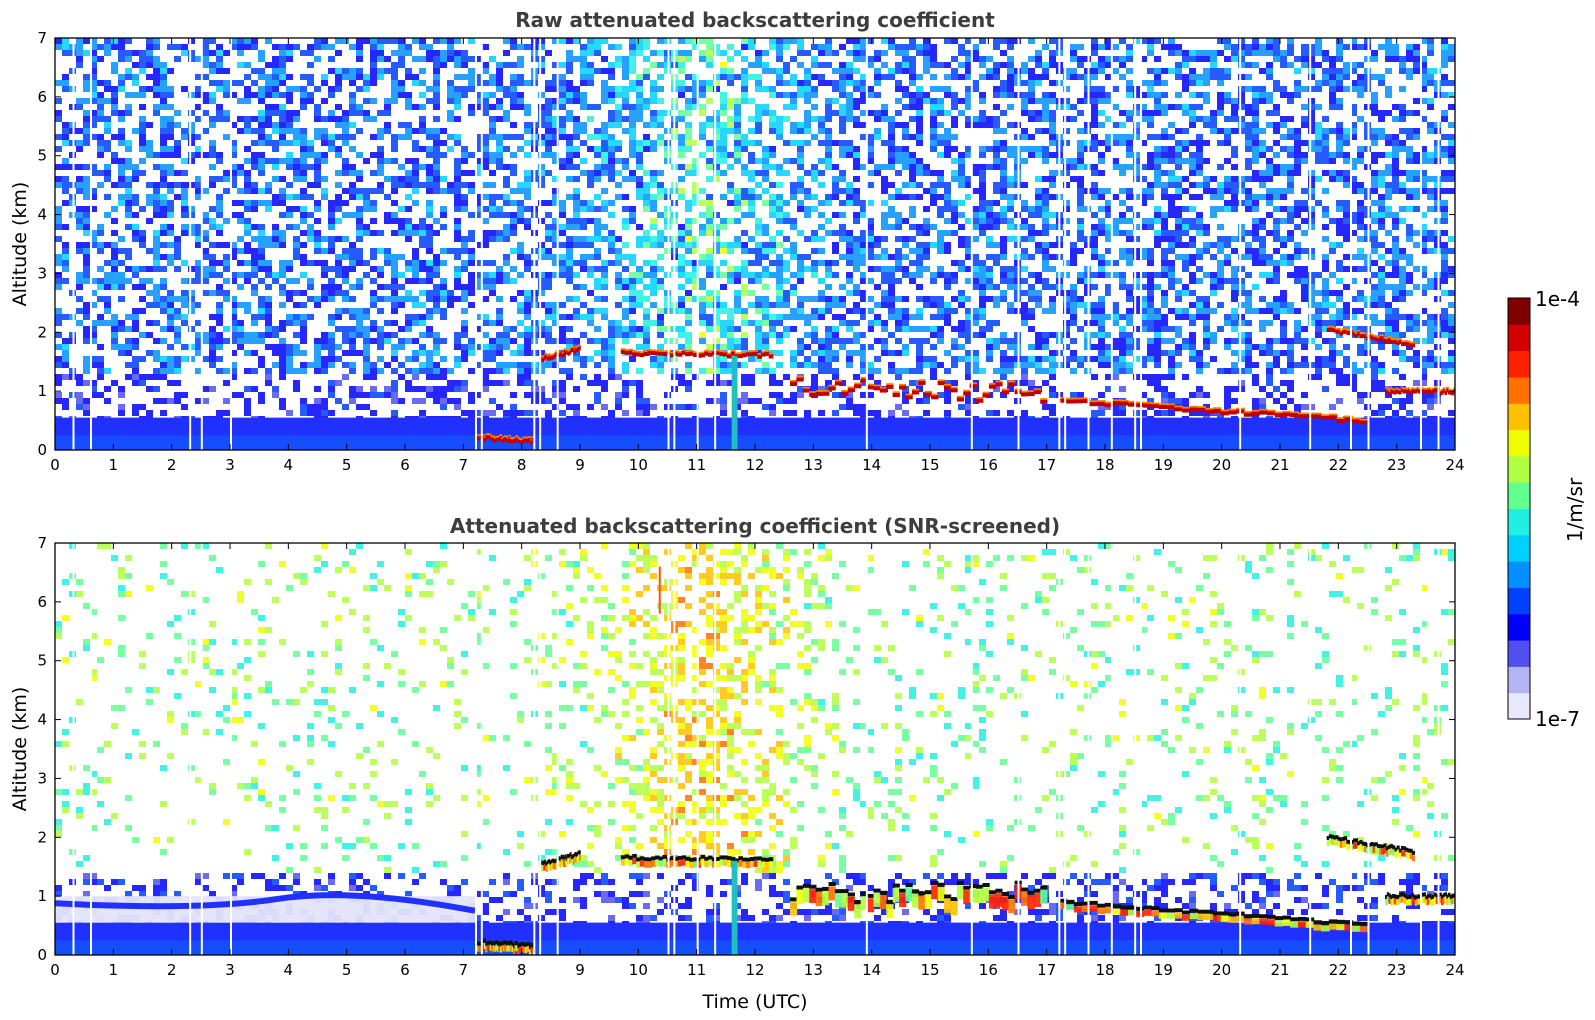 The image size is (1595, 1020). Describe the element at coordinates (20, 244) in the screenshot. I see `raw-y-axis-label: Altitude (km)` at that location.